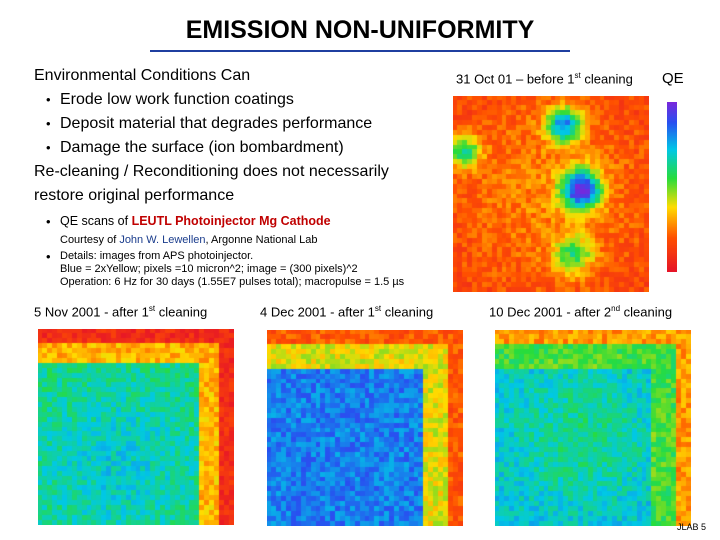 This screenshot has width=720, height=540. What do you see at coordinates (142, 75) in the screenshot?
I see `intro-line: Environmental Conditions Can` at bounding box center [142, 75].